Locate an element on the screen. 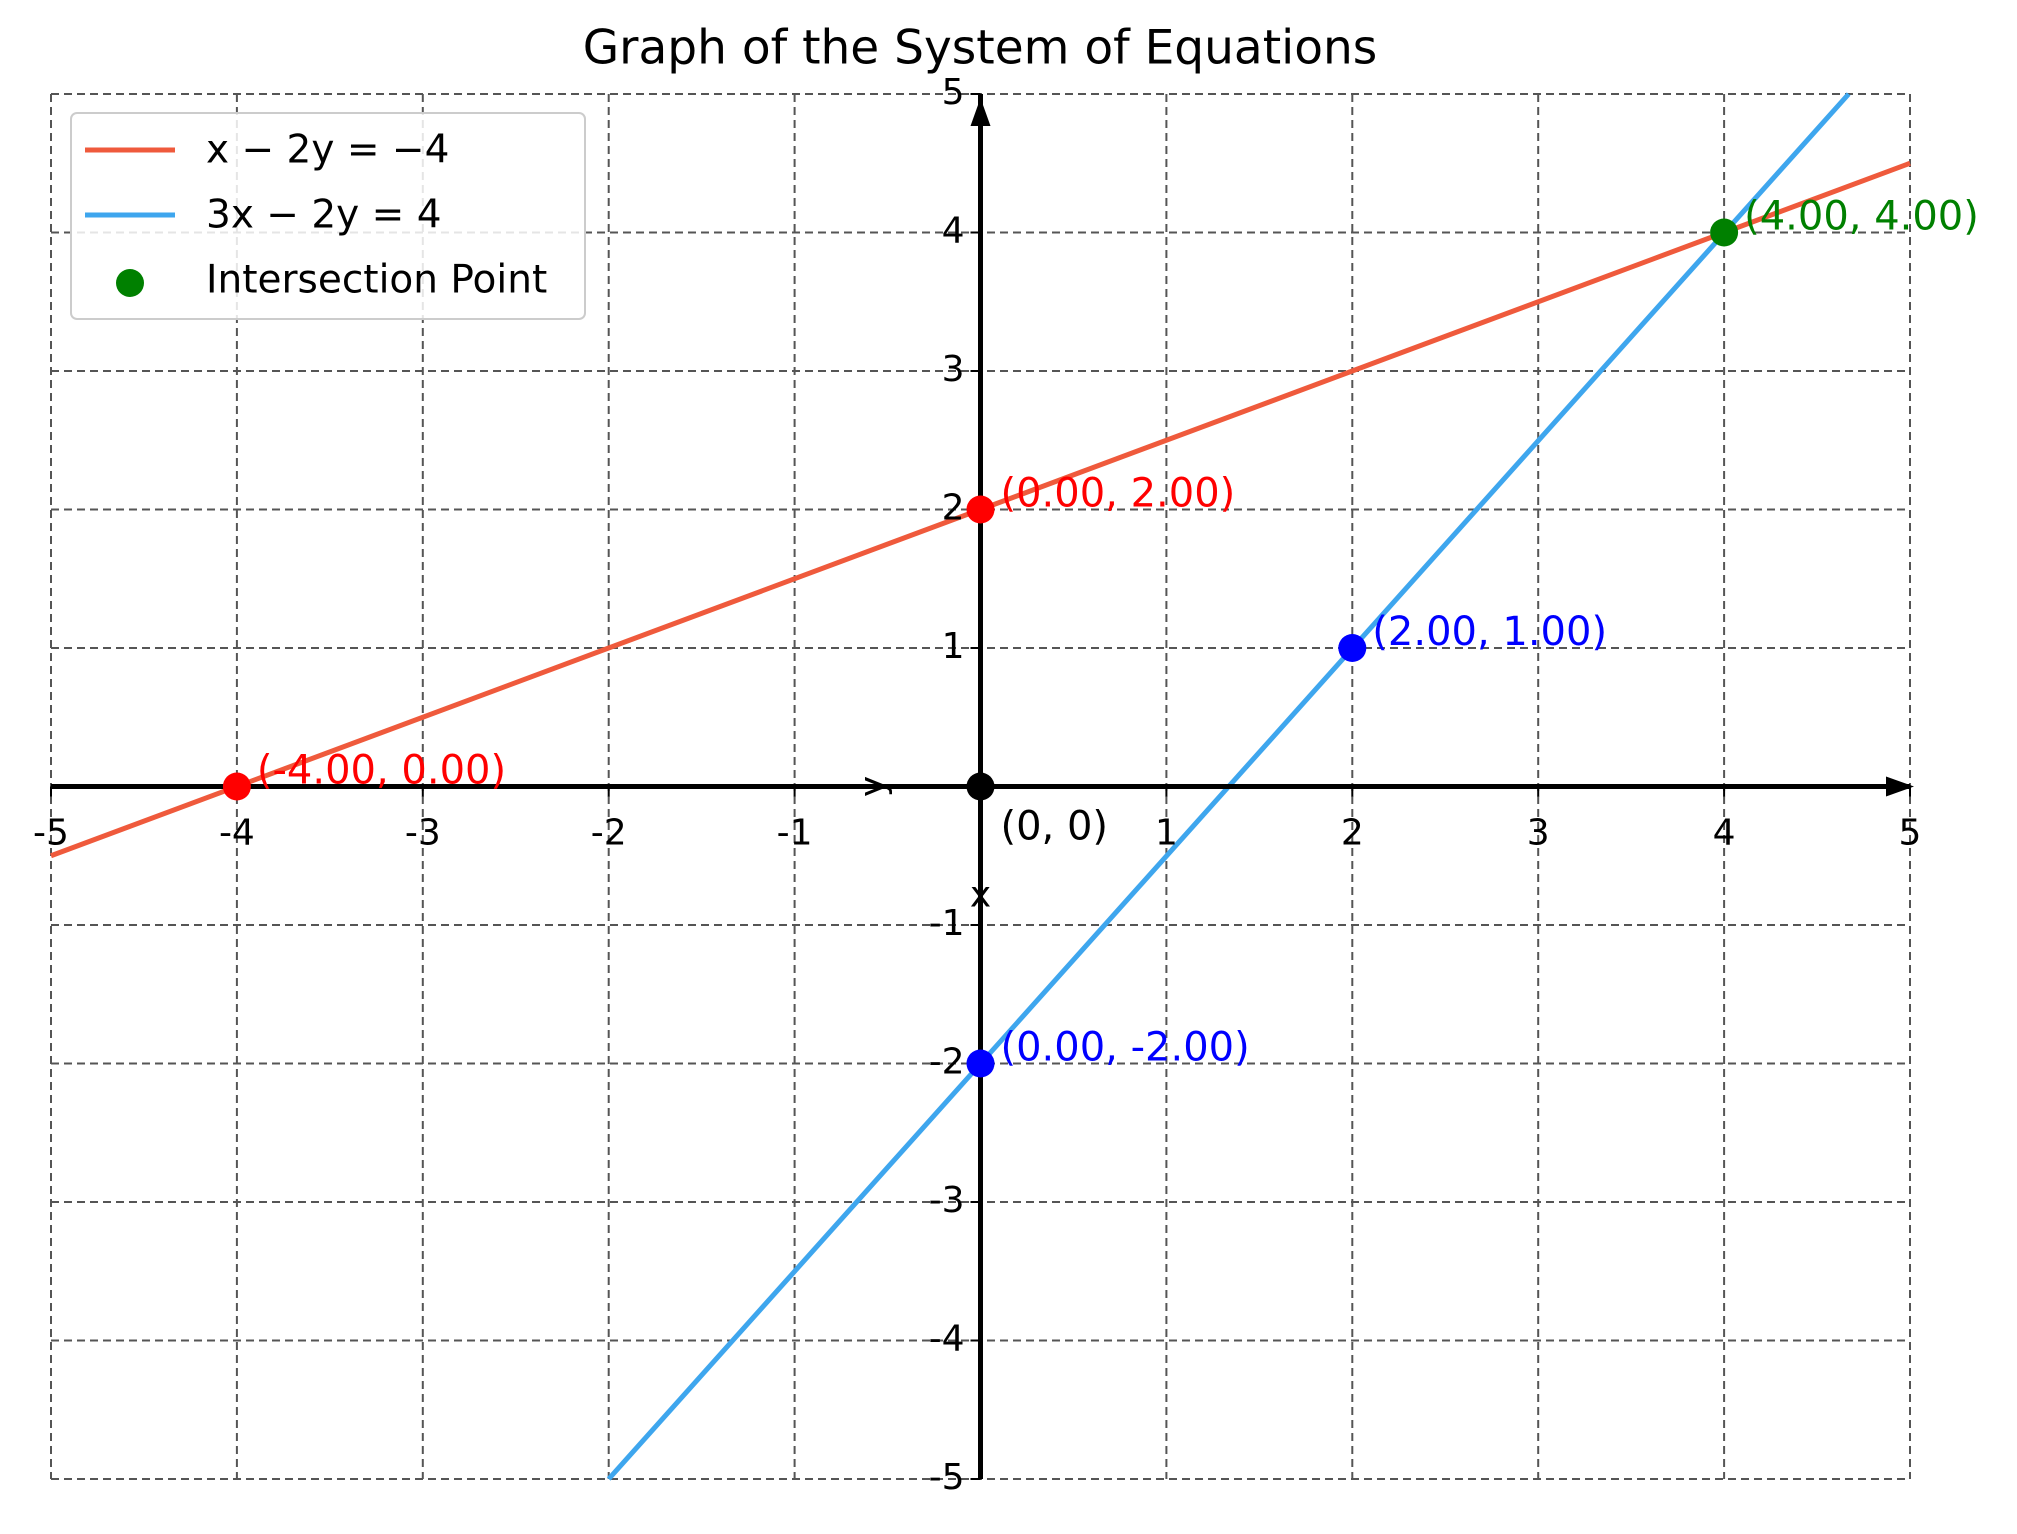 This screenshot has width=2017, height=1534. y-tick-label: 1 is located at coordinates (953, 646).